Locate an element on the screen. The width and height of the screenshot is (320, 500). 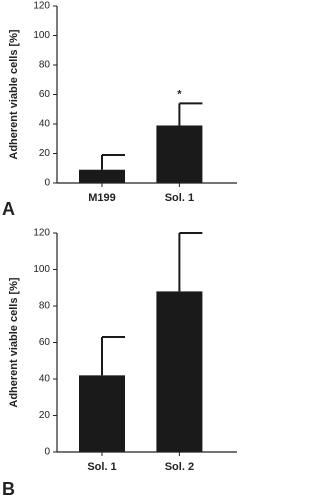
panel-label: B is located at coordinates (8, 489).